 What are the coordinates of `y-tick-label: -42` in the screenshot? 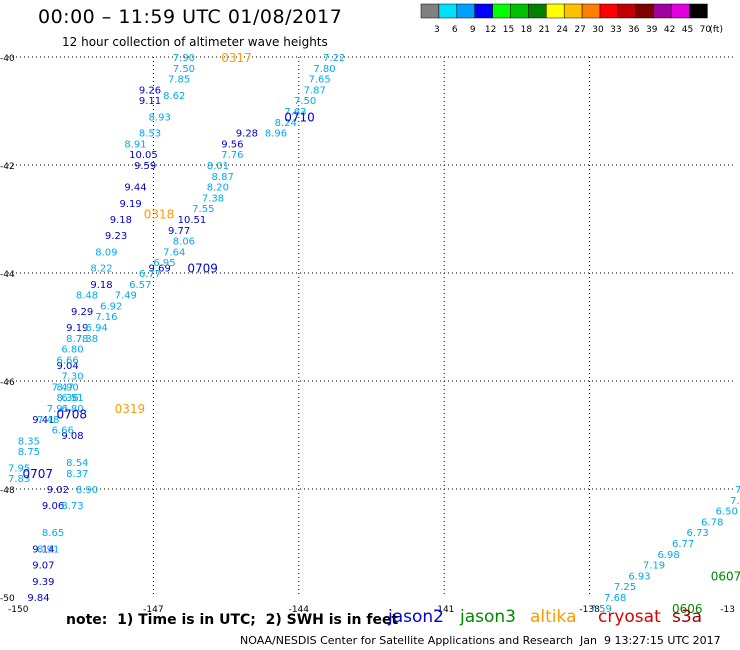 It's located at (7, 167).